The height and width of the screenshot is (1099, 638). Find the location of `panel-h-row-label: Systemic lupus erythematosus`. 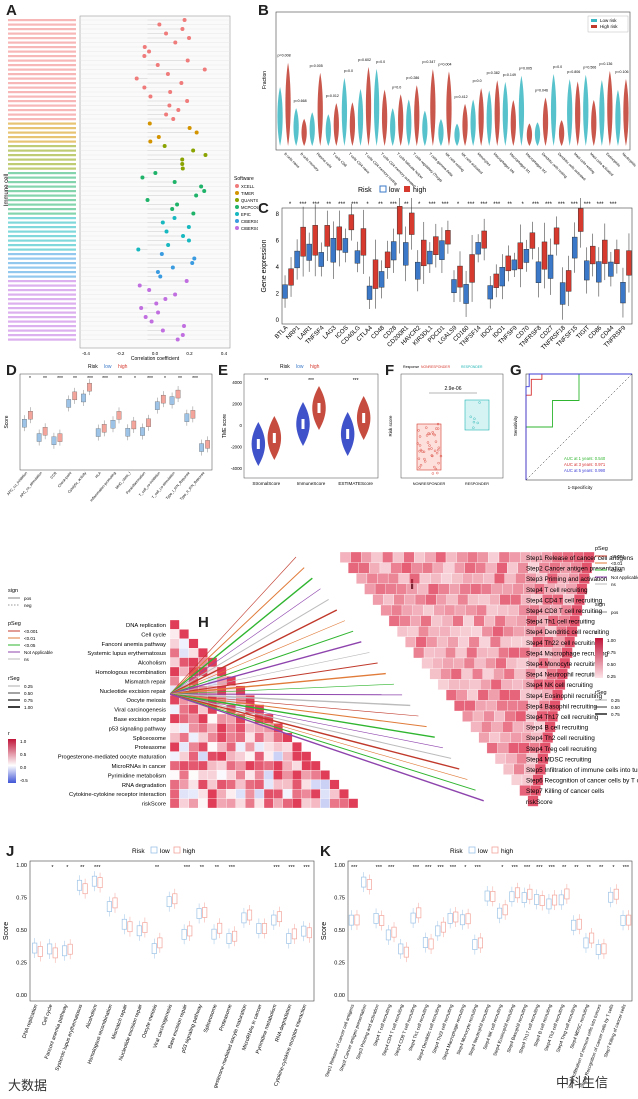

panel-h-row-label: Systemic lupus erythematosus is located at coordinates (126, 654).